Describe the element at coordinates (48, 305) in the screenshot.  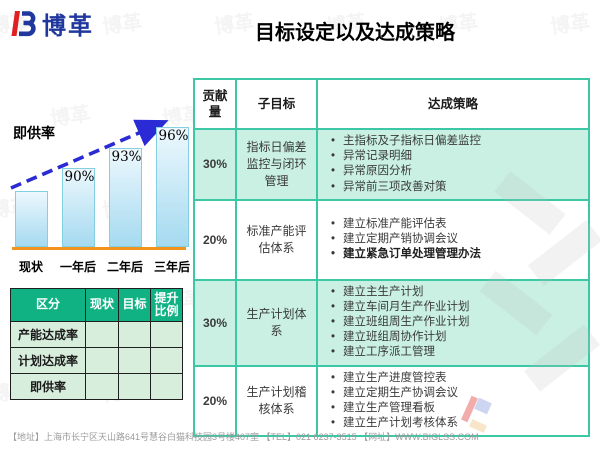
I see `summary-col-category: 区分` at that location.